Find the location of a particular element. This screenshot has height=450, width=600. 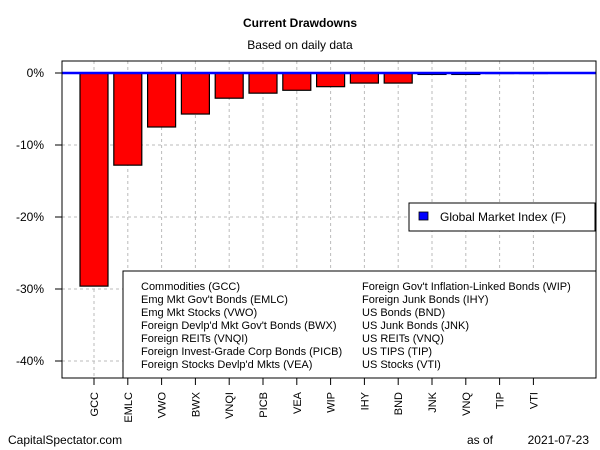

x-tick-label: JNK is located at coordinates (433, 401).